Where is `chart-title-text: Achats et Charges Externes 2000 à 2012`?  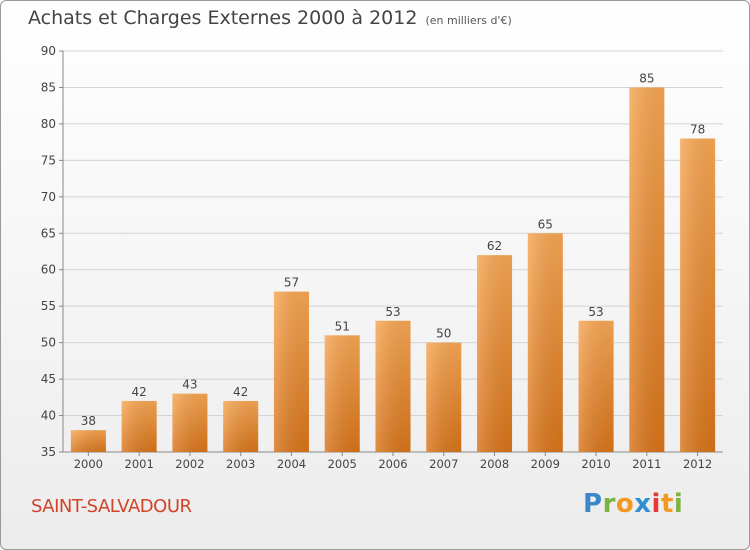
chart-title-text: Achats et Charges Externes 2000 à 2012 is located at coordinates (223, 18).